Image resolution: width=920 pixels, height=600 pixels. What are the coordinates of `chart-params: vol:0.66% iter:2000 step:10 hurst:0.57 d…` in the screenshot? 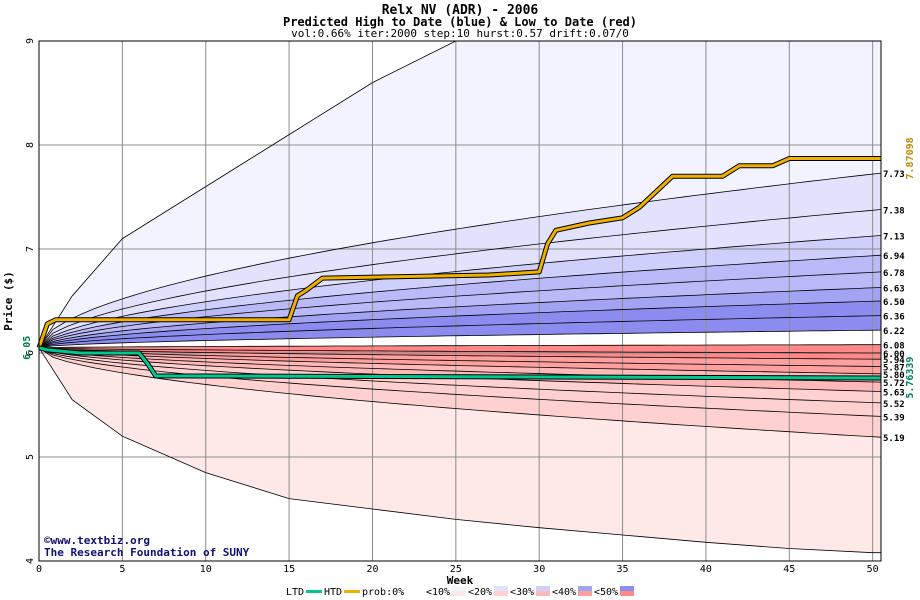 It's located at (460, 33).